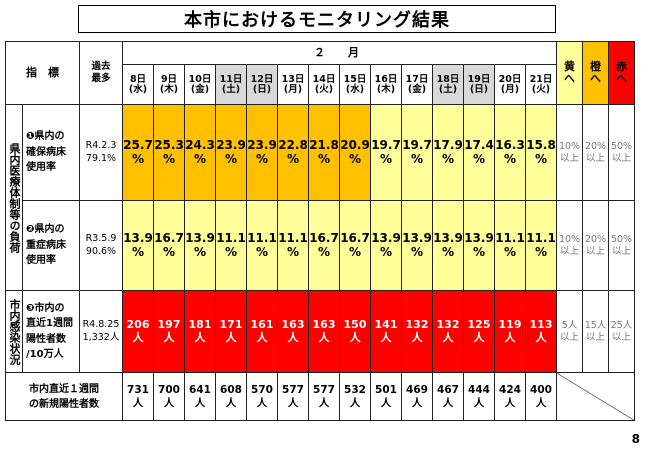 This screenshot has width=650, height=450. I want to click on value-number: 15.8, so click(541, 145).